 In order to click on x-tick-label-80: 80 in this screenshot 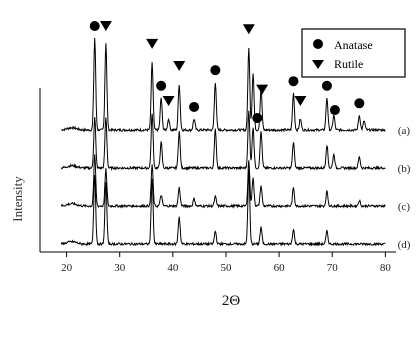, I will do `click(386, 268)`.